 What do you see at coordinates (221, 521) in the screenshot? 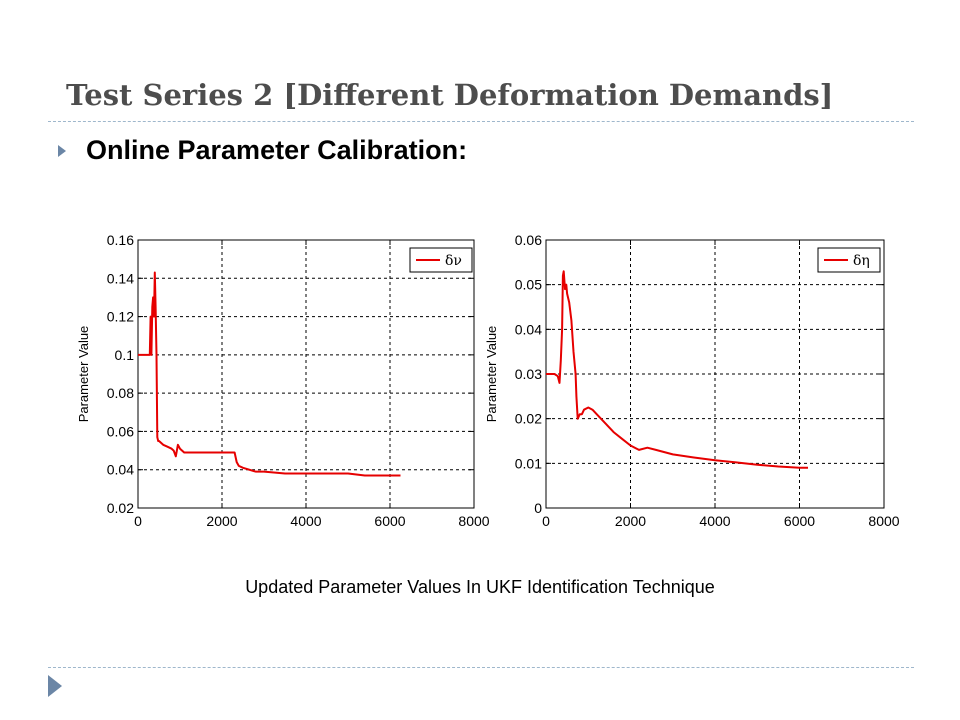
I see `chart1-xtick-label: 2000` at bounding box center [221, 521].